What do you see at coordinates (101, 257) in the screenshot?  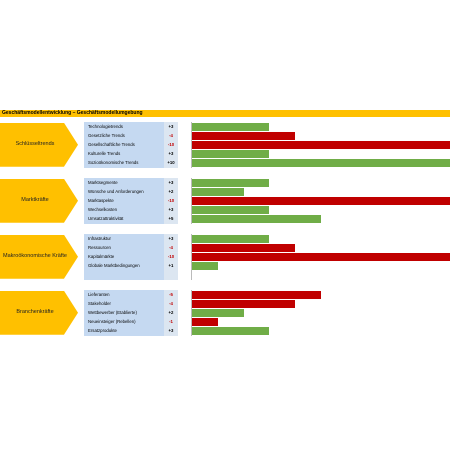 I see `row-label: Kapitalmärkte` at bounding box center [101, 257].